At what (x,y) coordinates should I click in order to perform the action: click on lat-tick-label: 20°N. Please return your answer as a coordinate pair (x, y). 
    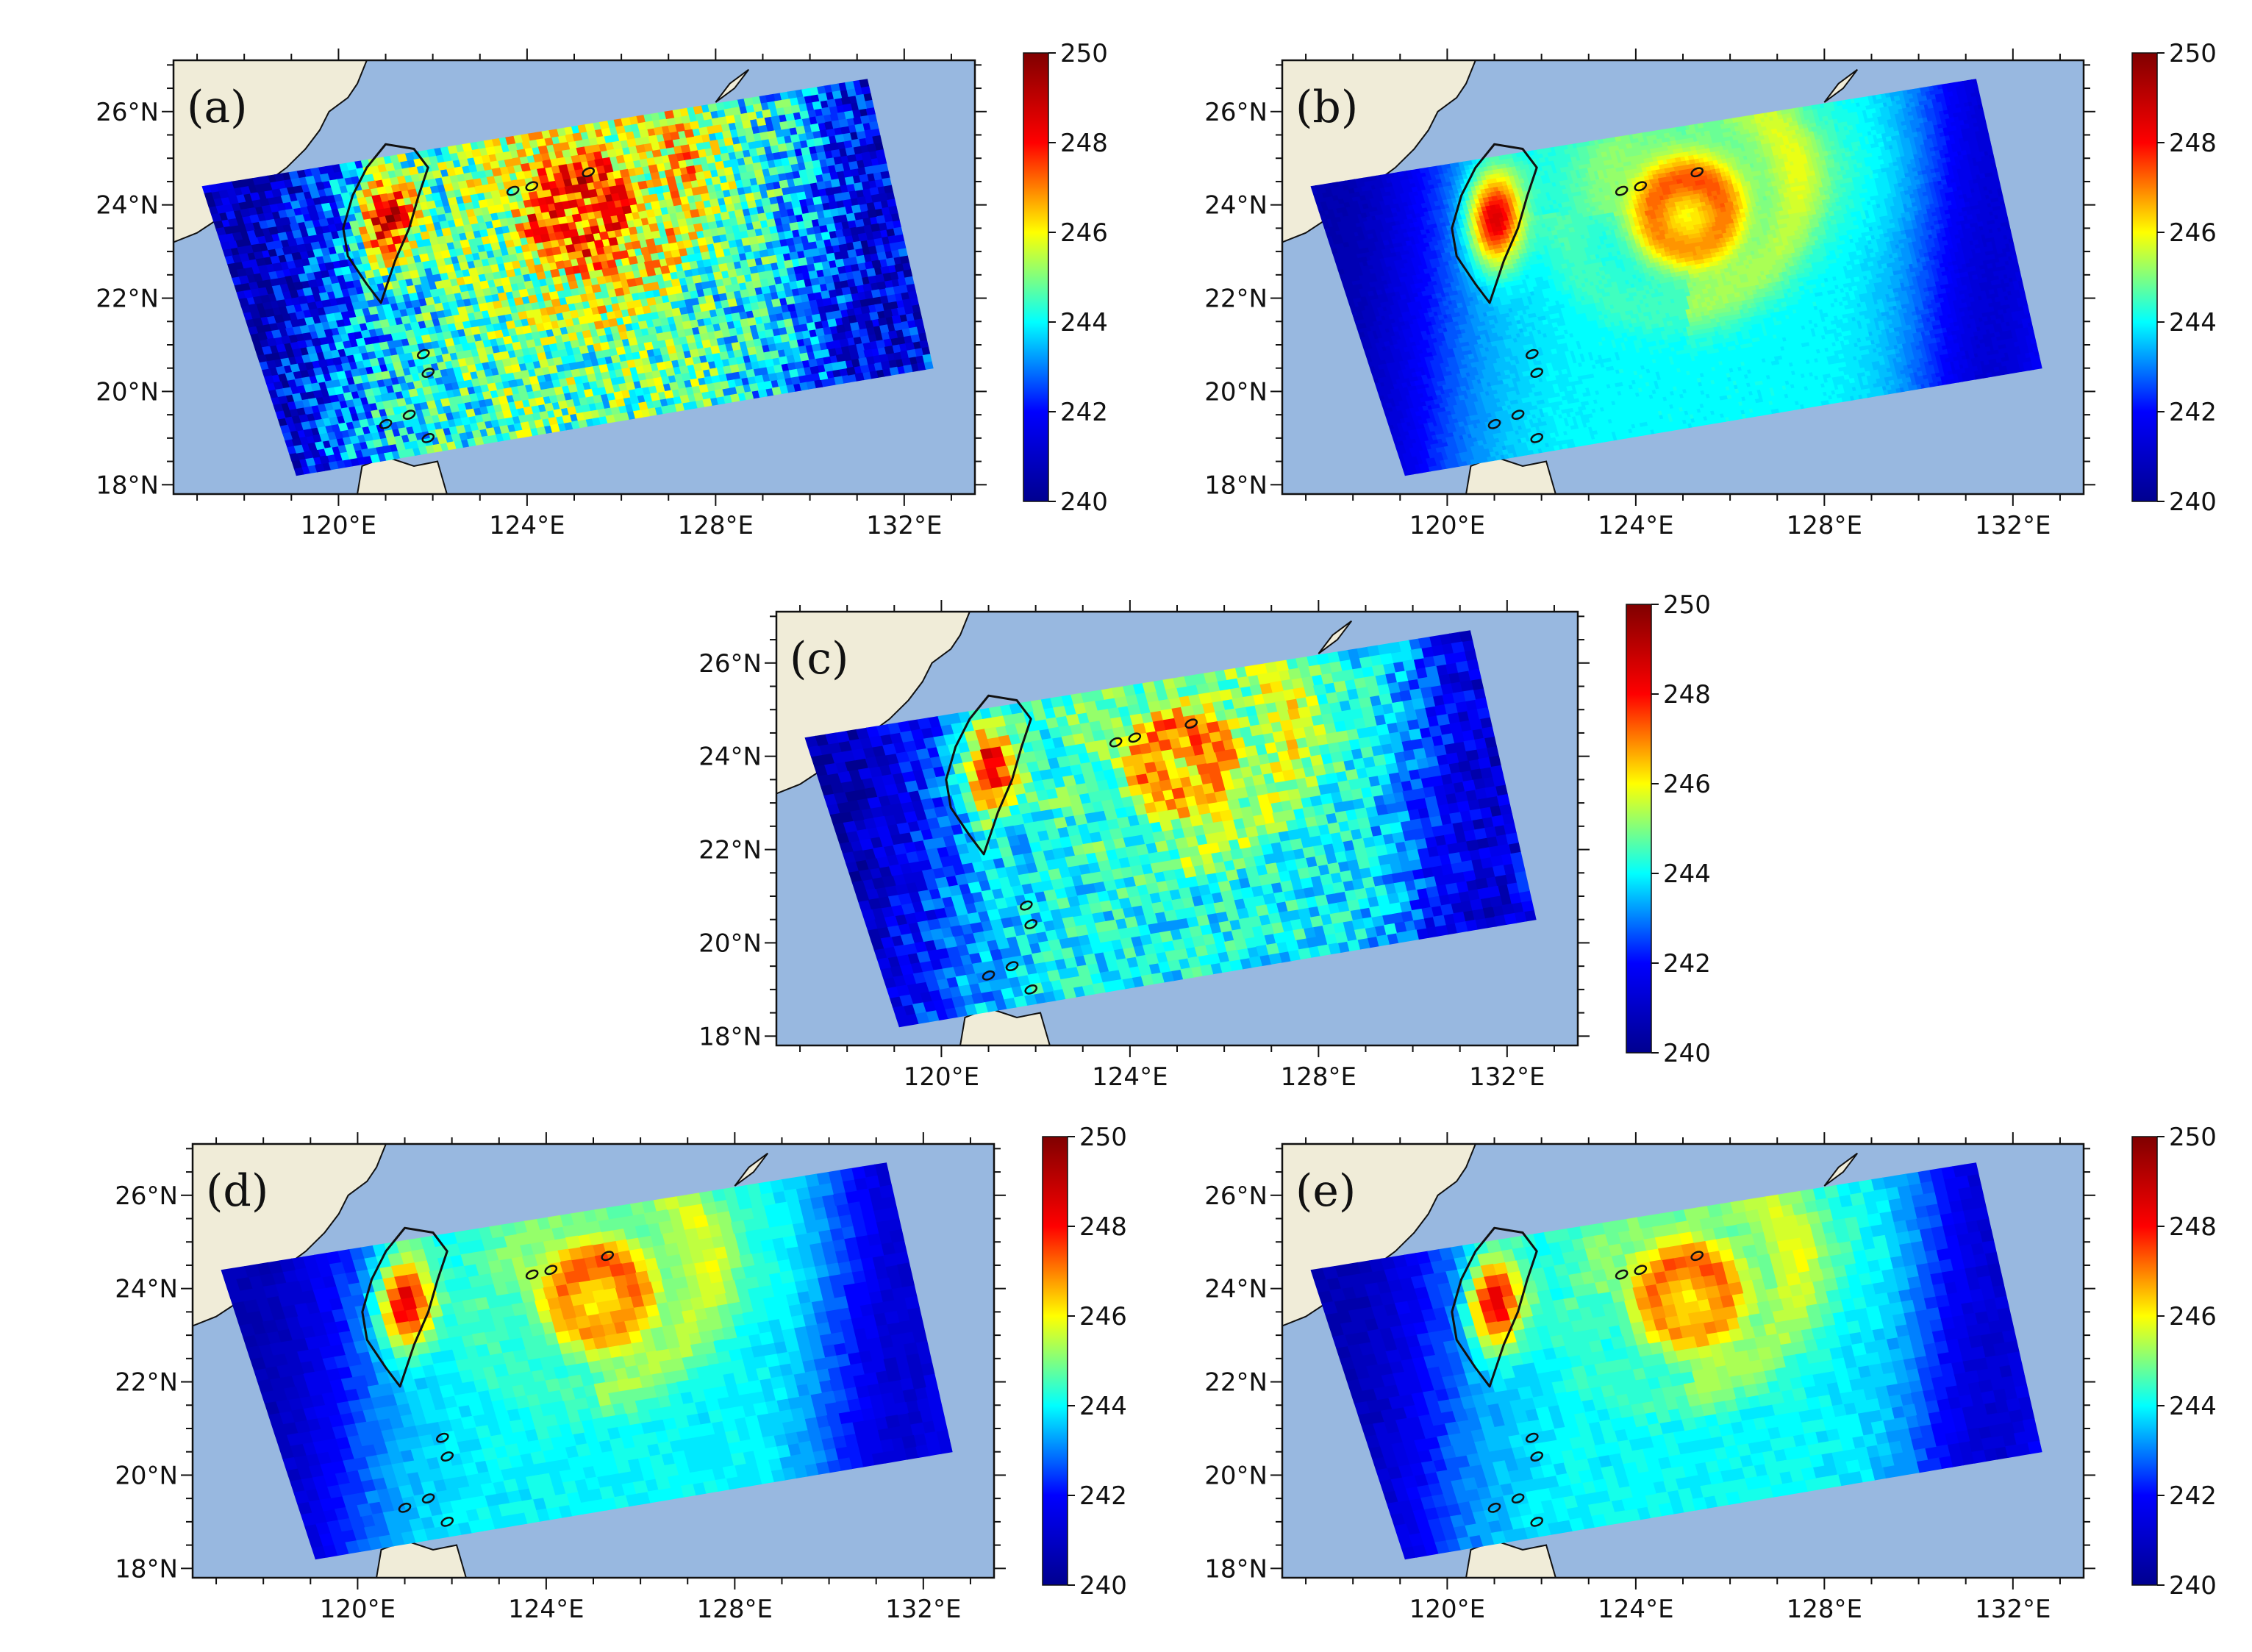
    Looking at the image, I should click on (1236, 1475).